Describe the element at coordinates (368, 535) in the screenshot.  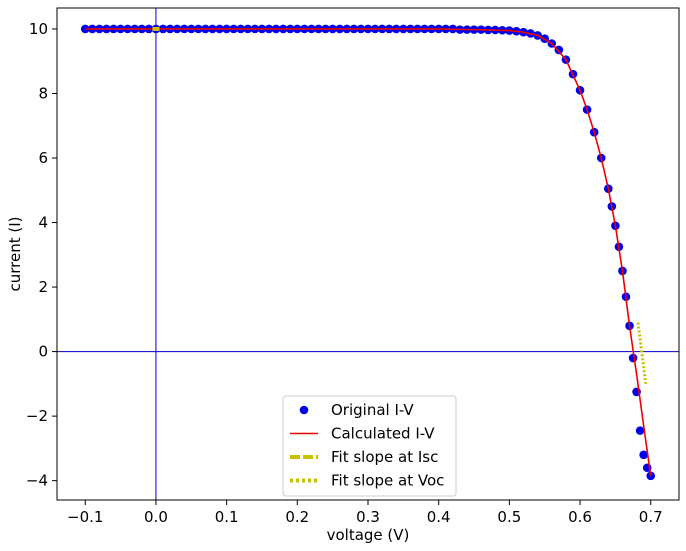
I see `x-axis-label: voltage (V)` at that location.